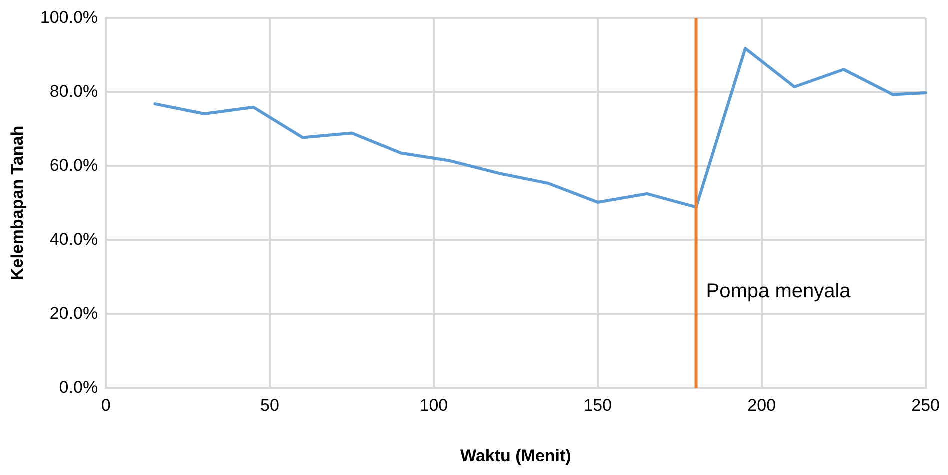  I want to click on y-tick-label: 60.0%, so click(74, 165).